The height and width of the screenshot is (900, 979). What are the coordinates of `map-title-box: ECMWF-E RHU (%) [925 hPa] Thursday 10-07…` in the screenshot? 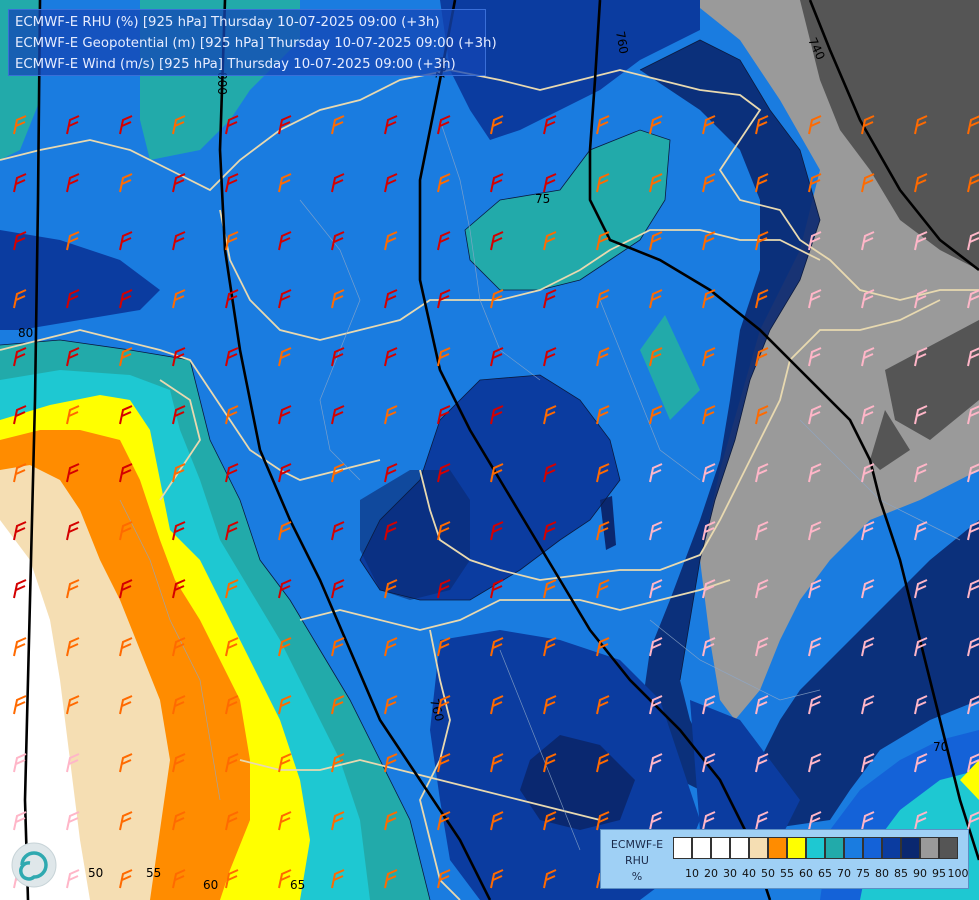 It's located at (252, 42).